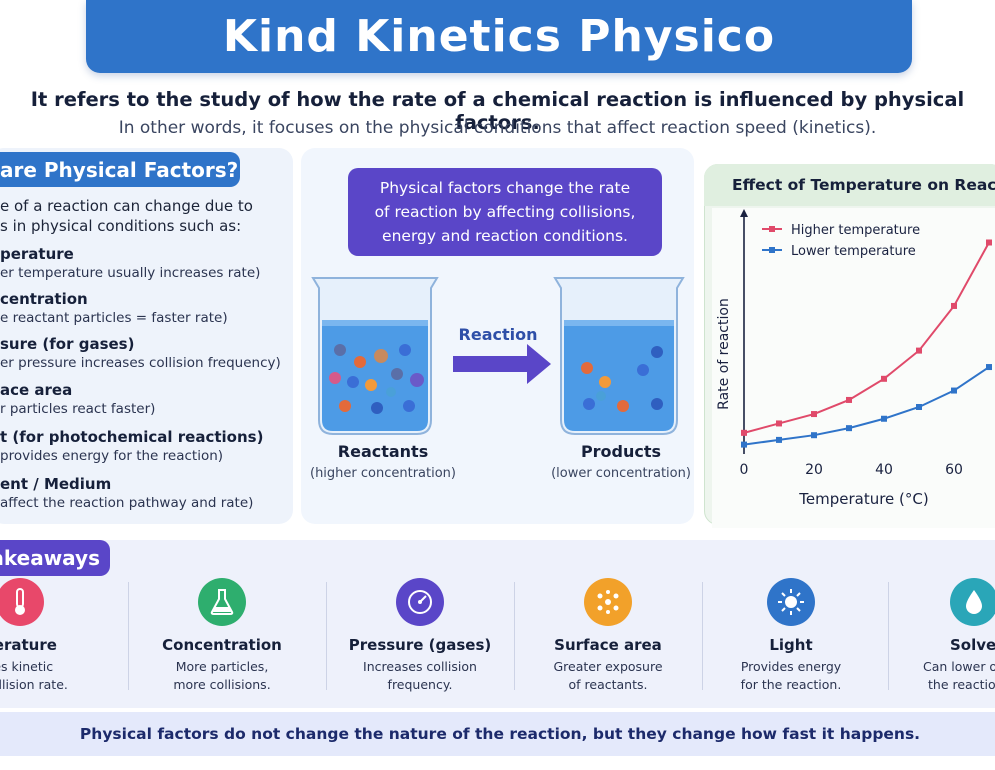 The height and width of the screenshot is (770, 995). What do you see at coordinates (959, 666) in the screenshot?
I see `takeaway-desc-line-1: Can lower o` at bounding box center [959, 666].